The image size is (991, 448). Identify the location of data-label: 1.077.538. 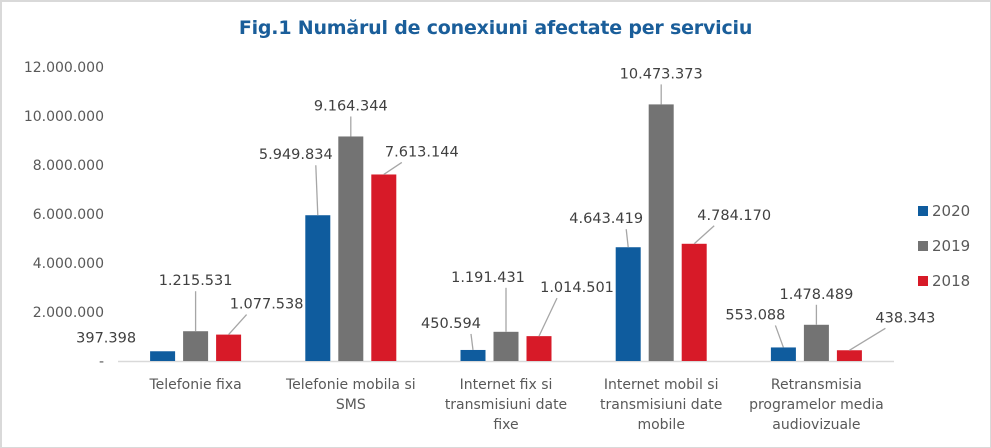
(267, 305).